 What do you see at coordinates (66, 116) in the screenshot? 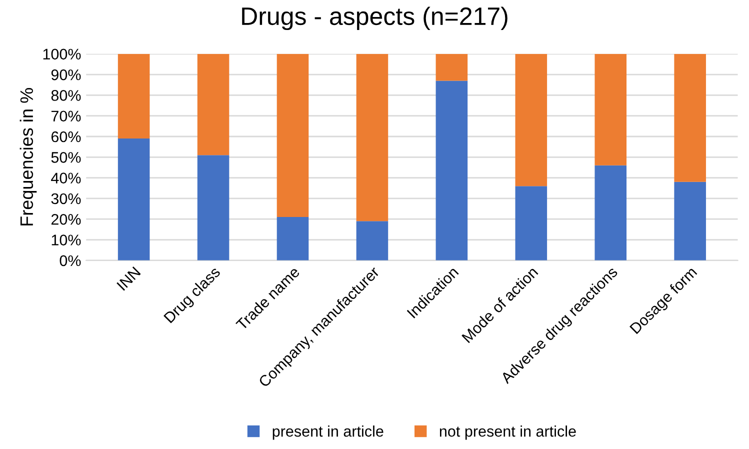
I see `y-tick-label: 70%` at bounding box center [66, 116].